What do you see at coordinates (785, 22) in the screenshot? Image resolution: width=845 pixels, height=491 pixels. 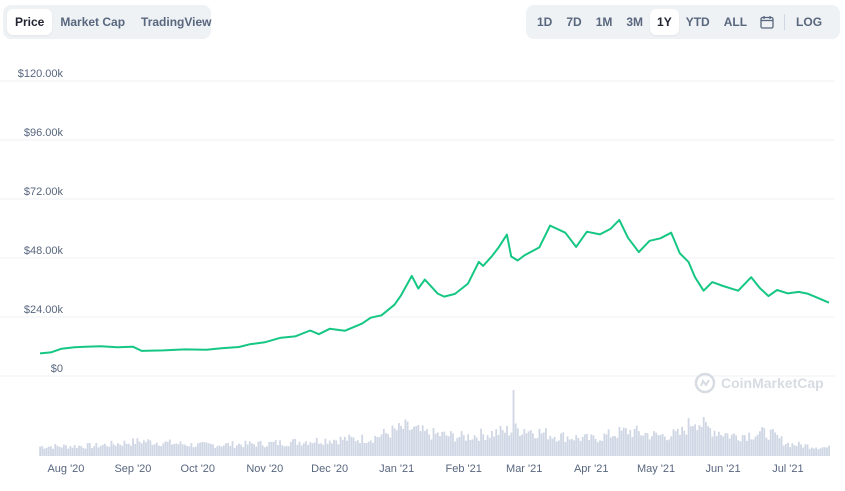 I see `range-divider` at bounding box center [785, 22].